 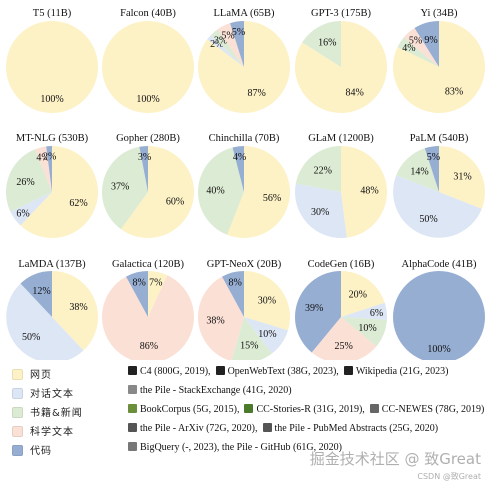 What do you see at coordinates (215, 321) in the screenshot?
I see `slice-label: 38%` at bounding box center [215, 321].